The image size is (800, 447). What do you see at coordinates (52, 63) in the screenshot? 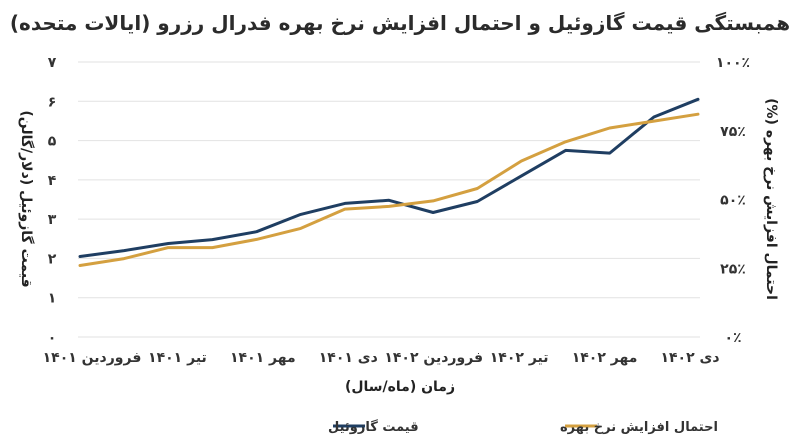
I see `left-tick-label: ۷` at bounding box center [52, 63].